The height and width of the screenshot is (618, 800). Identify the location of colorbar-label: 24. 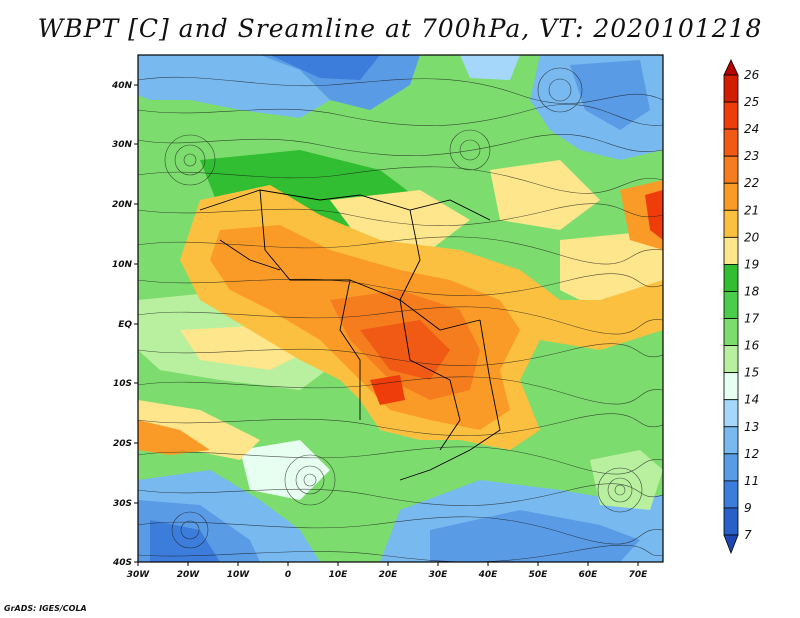
(751, 129).